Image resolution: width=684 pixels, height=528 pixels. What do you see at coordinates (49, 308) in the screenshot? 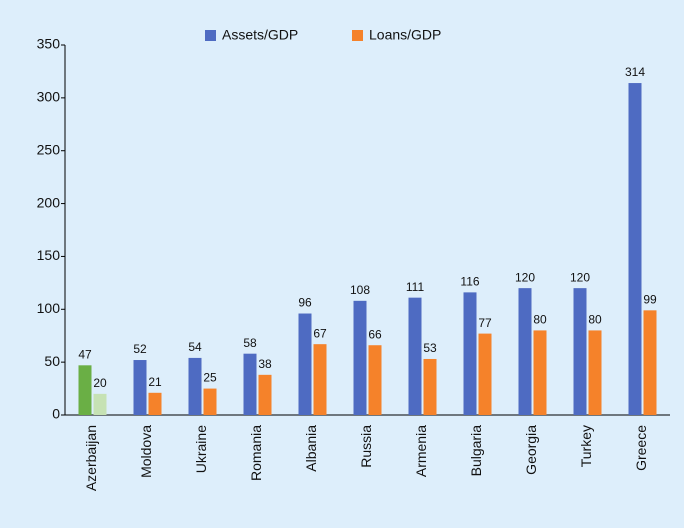
I see `y-tick-label: 100` at bounding box center [49, 308].